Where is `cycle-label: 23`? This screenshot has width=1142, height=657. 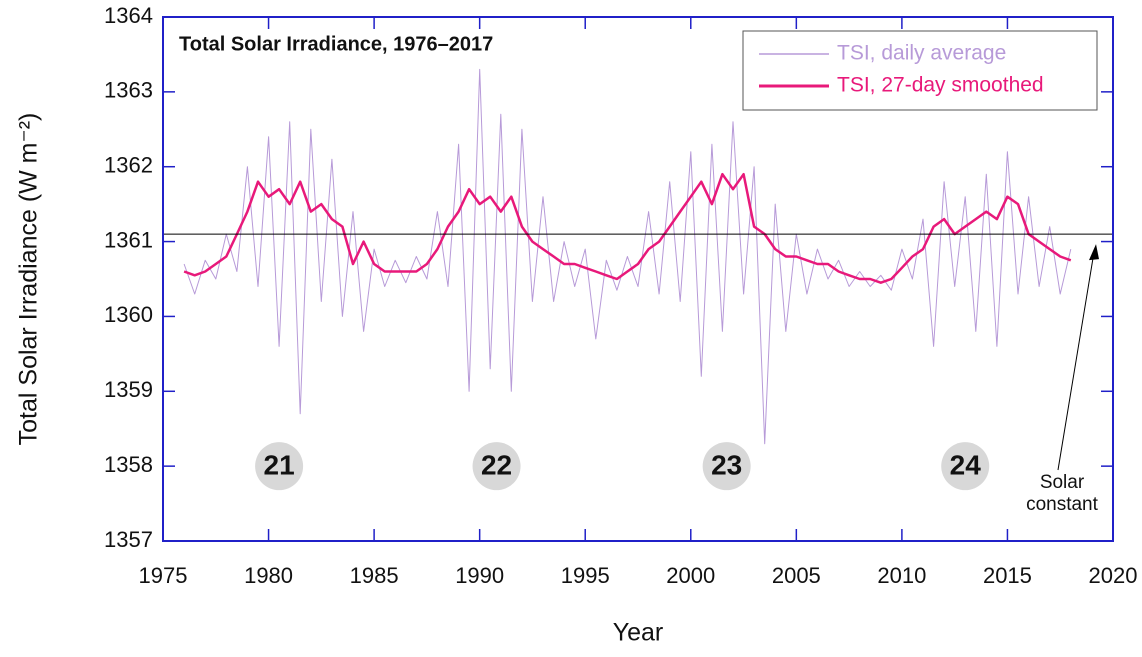
cycle-label: 23 is located at coordinates (726, 465).